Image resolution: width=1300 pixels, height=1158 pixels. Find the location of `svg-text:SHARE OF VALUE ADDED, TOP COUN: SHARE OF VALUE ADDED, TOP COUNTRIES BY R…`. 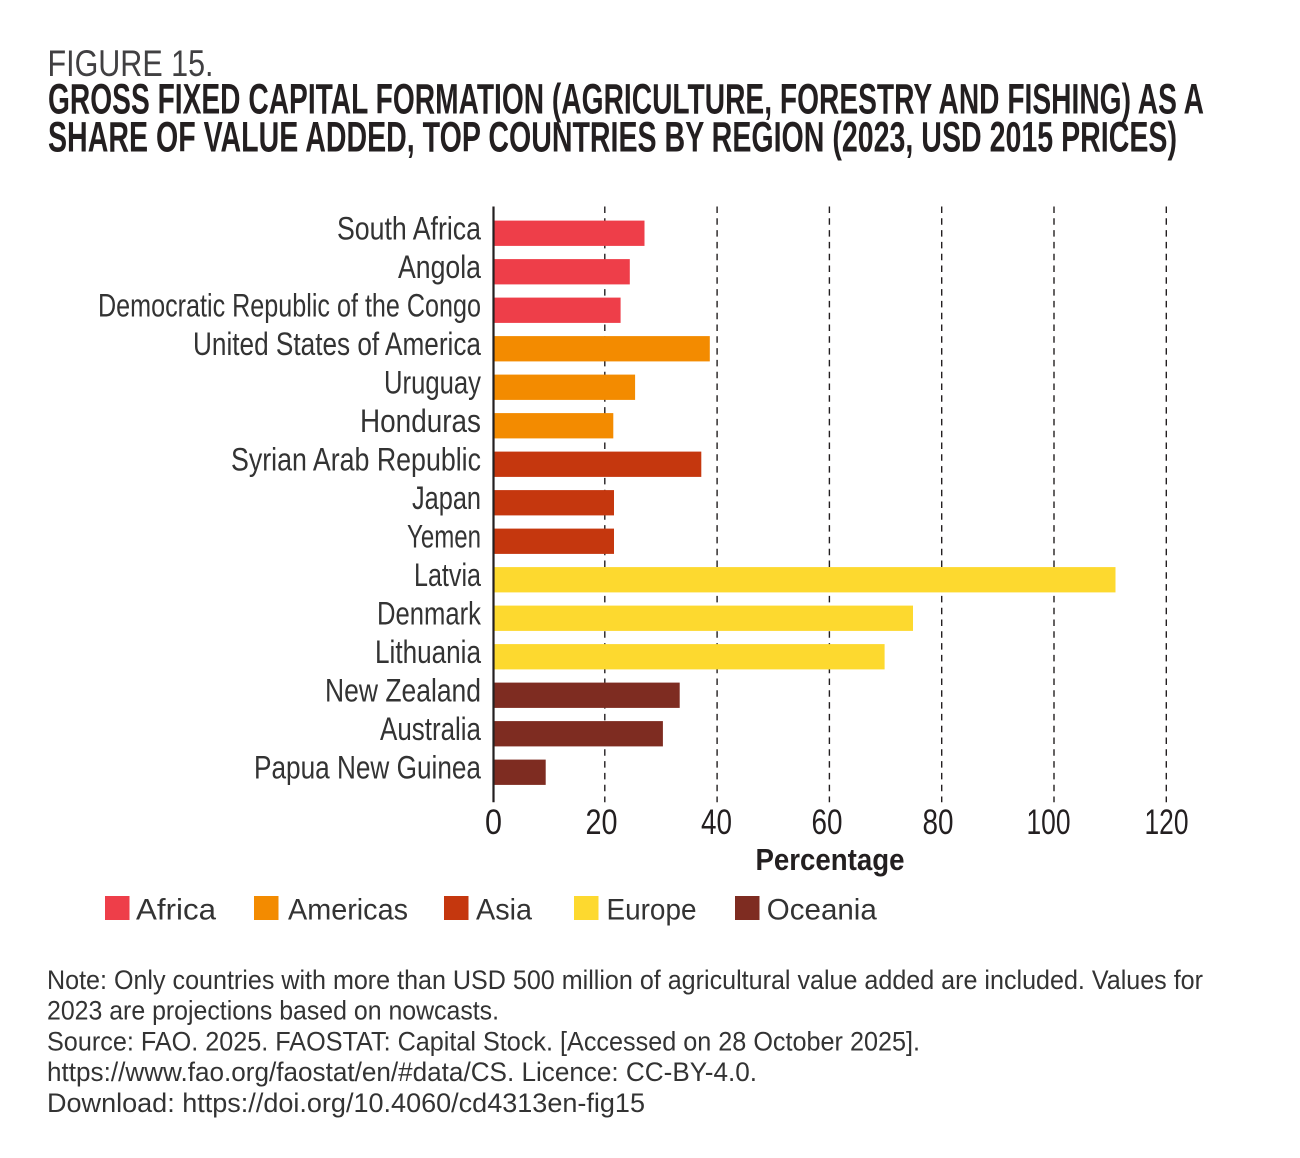

svg-text:SHARE OF VALUE ADDED, TOP COUN: SHARE OF VALUE ADDED, TOP COUNTRIES BY R… is located at coordinates (612, 138).